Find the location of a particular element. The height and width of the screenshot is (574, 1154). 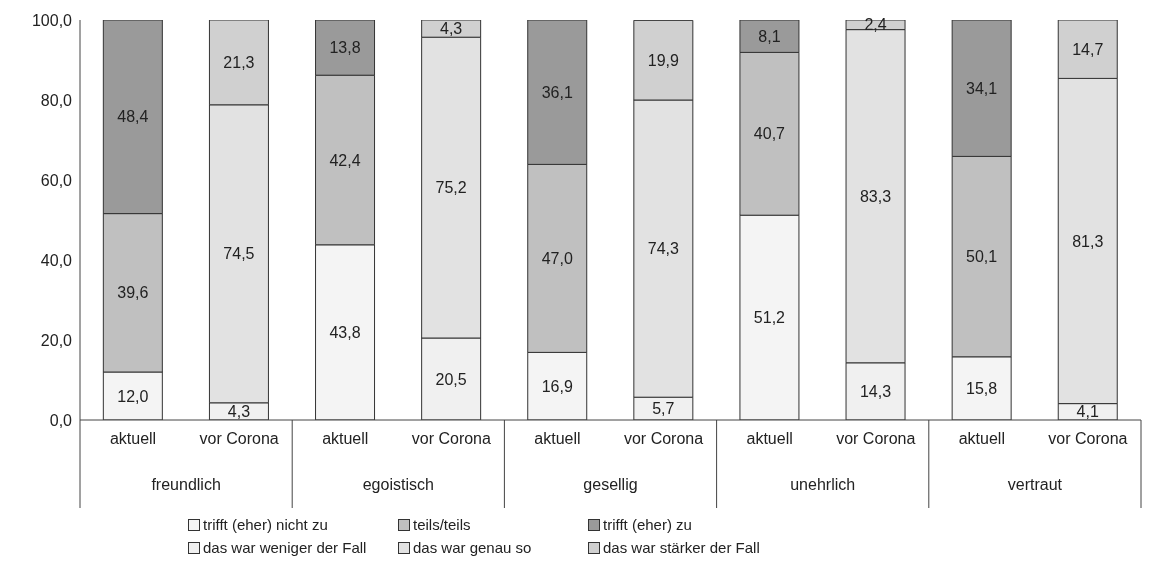

text: vertraut is located at coordinates (1035, 484).